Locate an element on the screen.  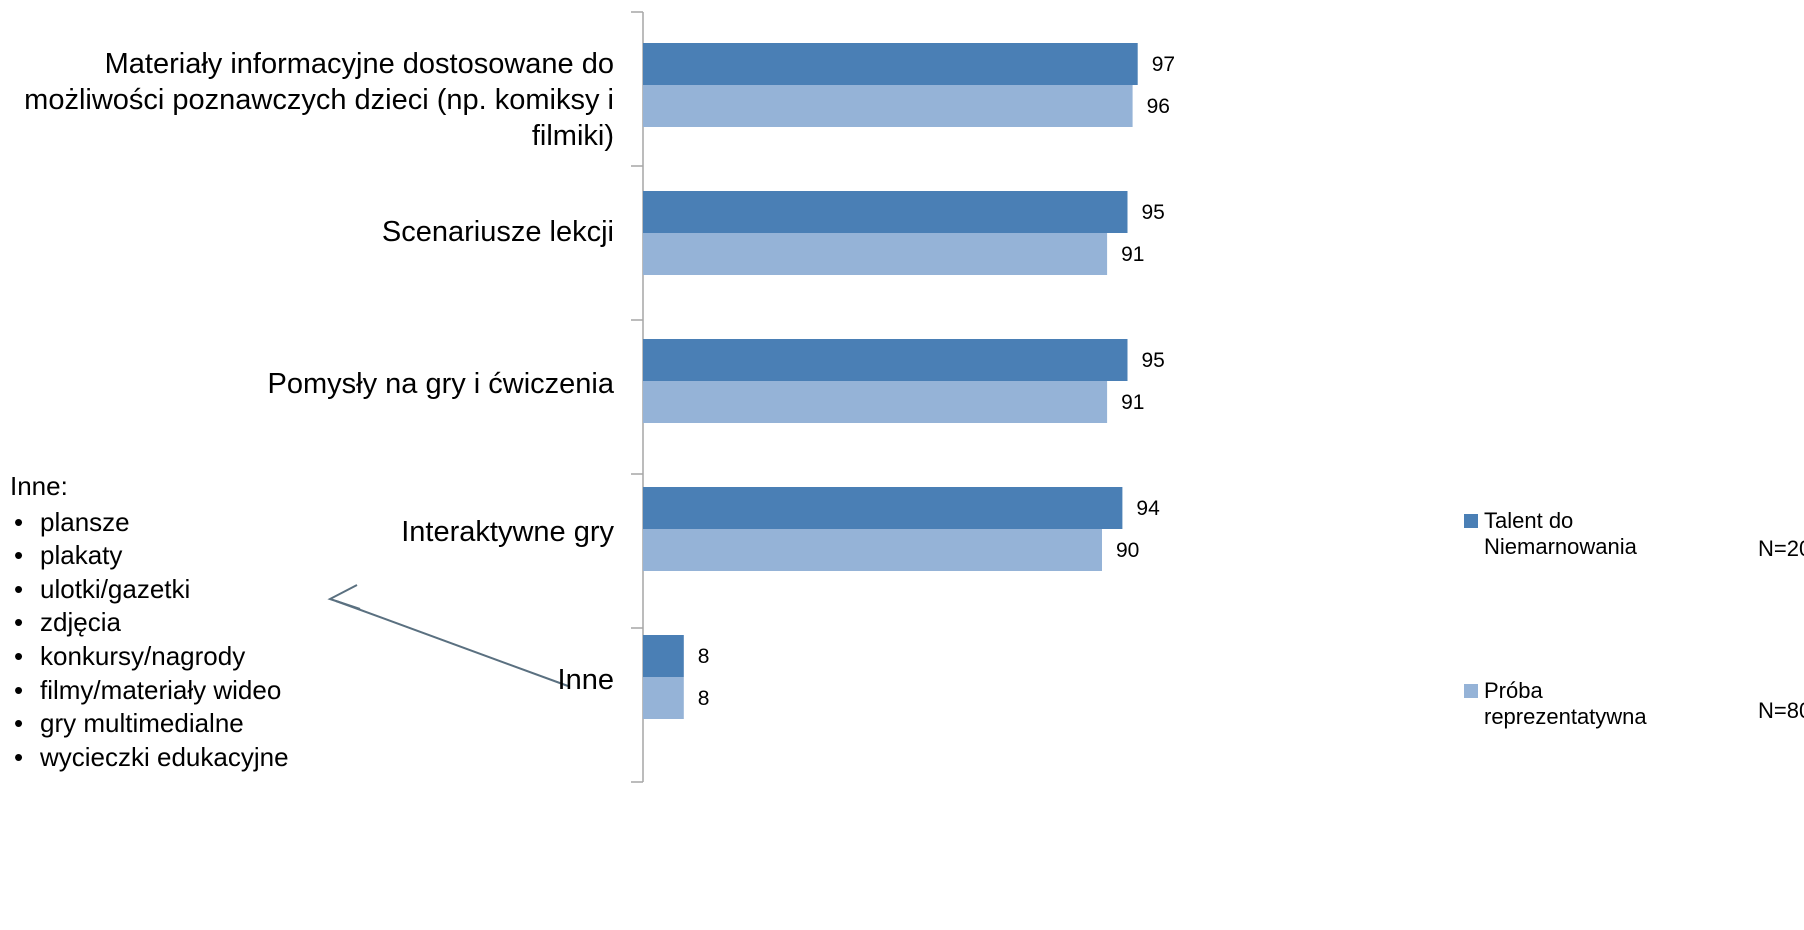
legend-label: Talent do Niemarnowania is located at coordinates (1560, 533).